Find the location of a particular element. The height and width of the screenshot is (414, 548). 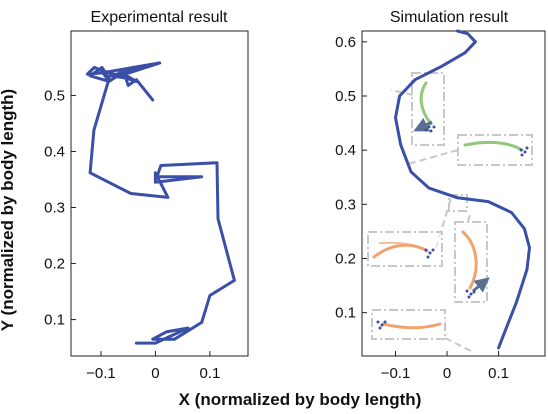

sim-x-tick-label: 0.1 is located at coordinates (498, 373).